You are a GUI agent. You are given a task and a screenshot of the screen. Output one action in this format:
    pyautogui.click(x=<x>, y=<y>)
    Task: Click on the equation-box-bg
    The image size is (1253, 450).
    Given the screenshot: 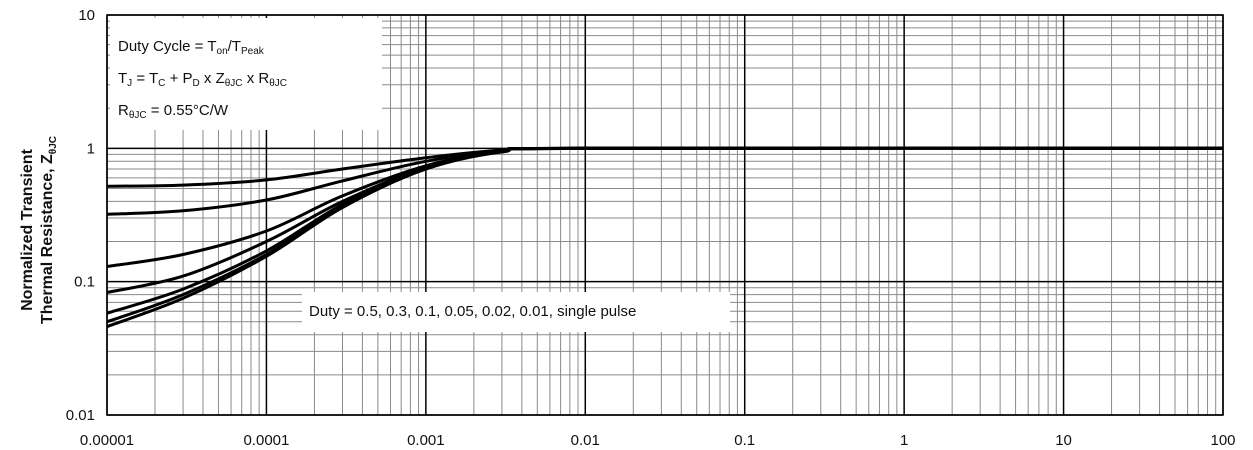 What is the action you would take?
    pyautogui.click(x=246, y=74)
    